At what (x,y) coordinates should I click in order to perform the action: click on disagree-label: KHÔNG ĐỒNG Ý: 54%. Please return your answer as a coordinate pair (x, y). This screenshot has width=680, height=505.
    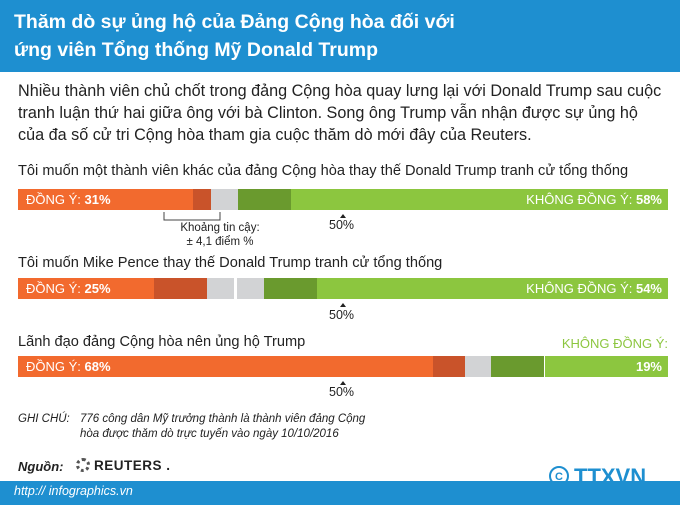
    Looking at the image, I should click on (594, 288).